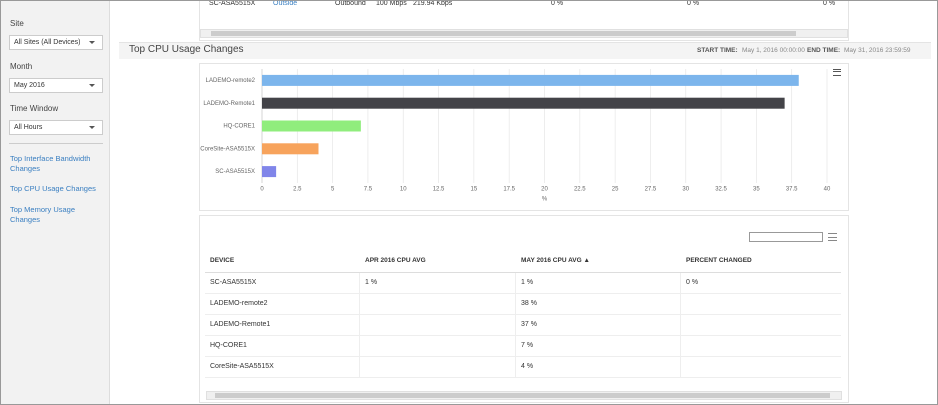  I want to click on cell: 7 %, so click(527, 345).